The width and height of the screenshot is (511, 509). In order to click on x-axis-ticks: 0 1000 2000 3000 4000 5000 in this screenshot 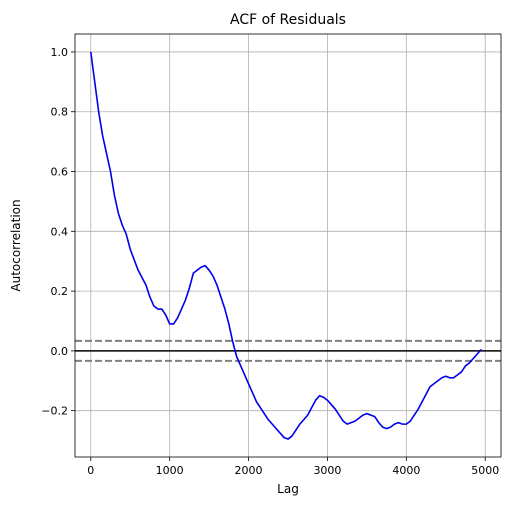, I will do `click(293, 467)`.